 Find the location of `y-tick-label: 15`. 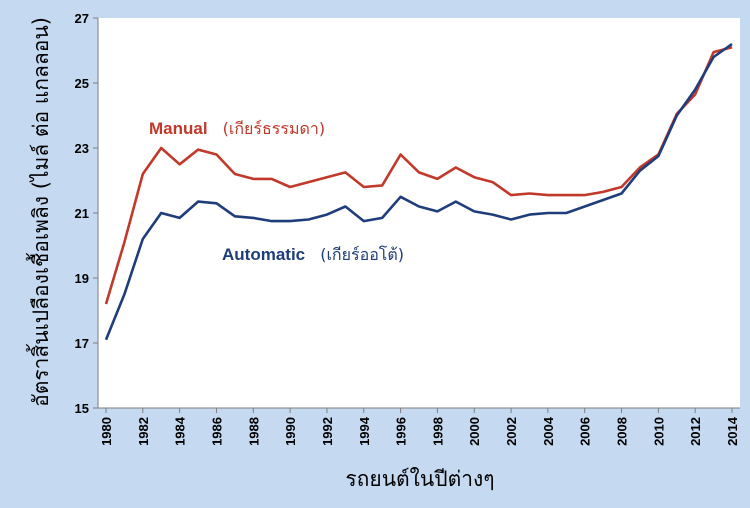

y-tick-label: 15 is located at coordinates (82, 408).